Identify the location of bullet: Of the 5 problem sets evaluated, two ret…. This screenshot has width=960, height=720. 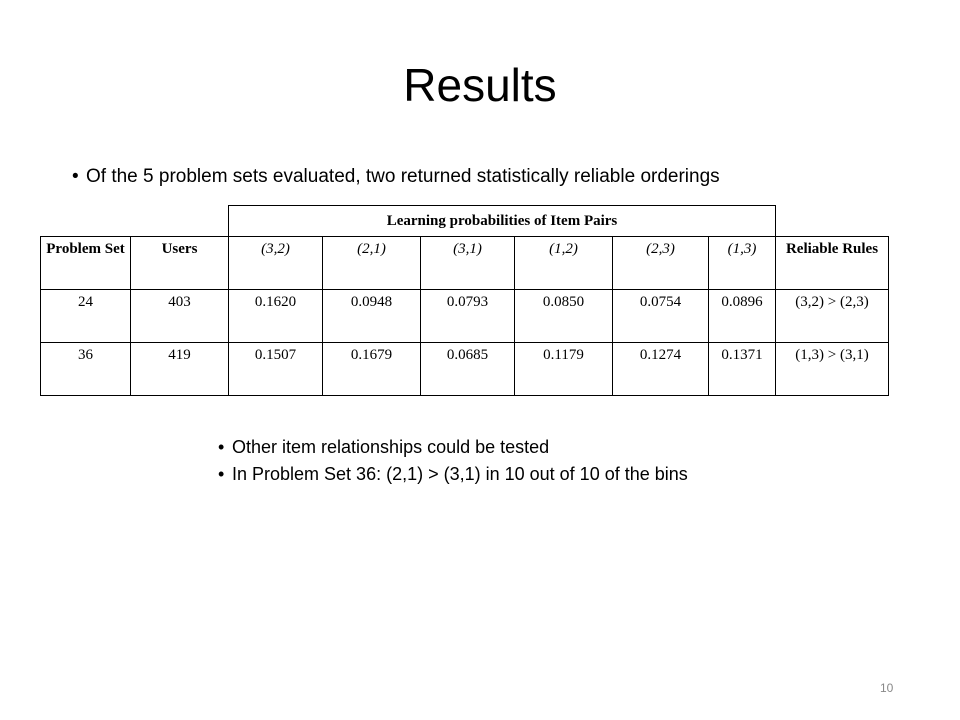
(396, 177).